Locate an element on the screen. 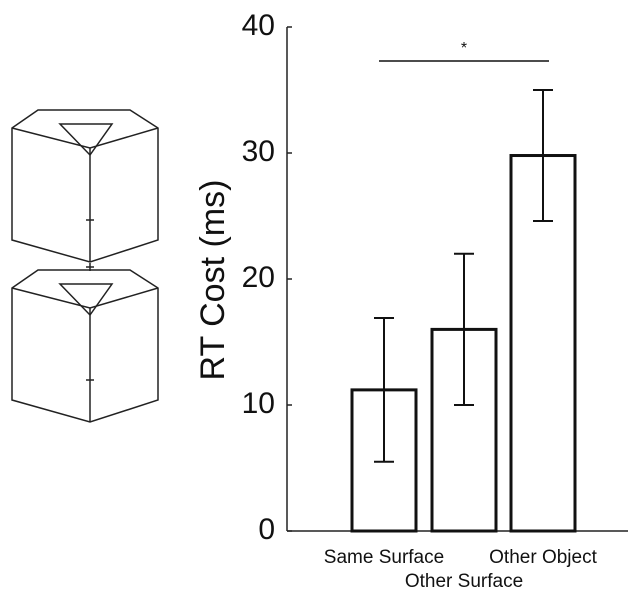 This screenshot has width=636, height=595. y-tick-label: 40 is located at coordinates (258, 25).